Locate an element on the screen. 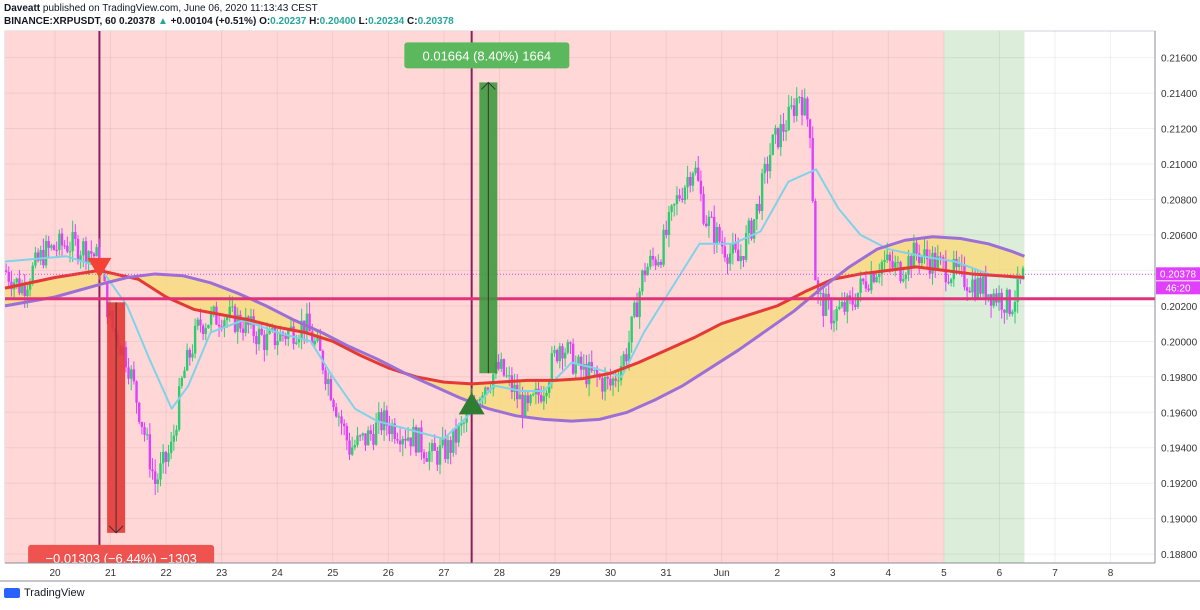  x-tick-label: 29 is located at coordinates (555, 573).